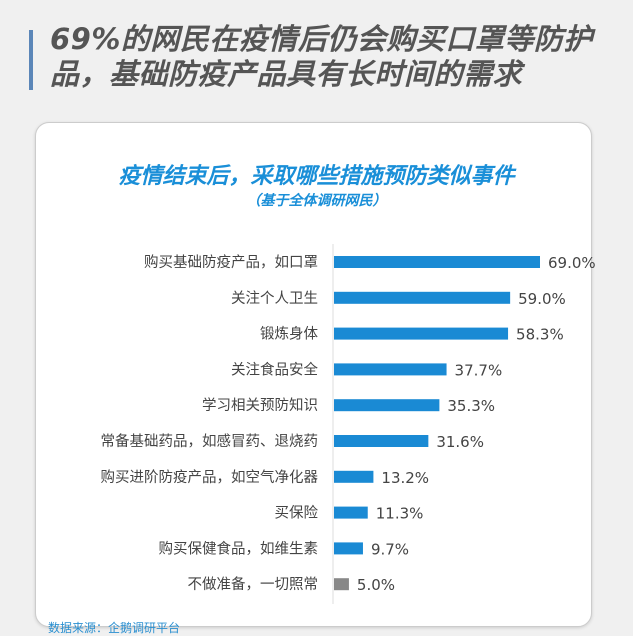 The image size is (633, 636). What do you see at coordinates (471, 406) in the screenshot?
I see `data-label: 35.3%` at bounding box center [471, 406].